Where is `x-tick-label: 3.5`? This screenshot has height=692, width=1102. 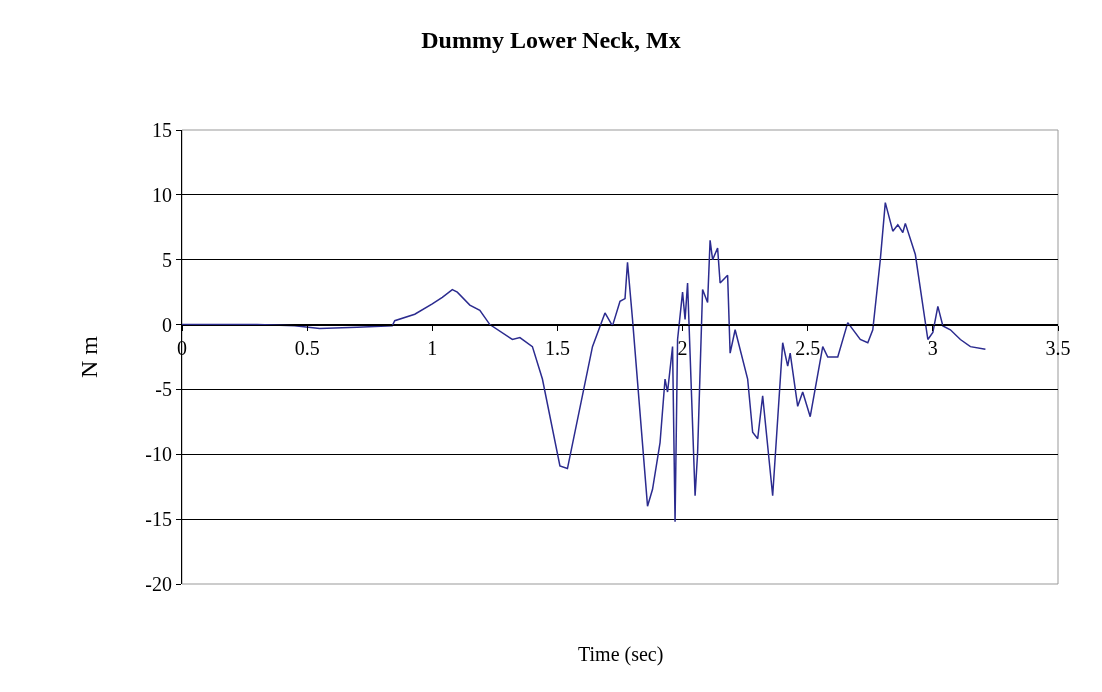
x-tick-label: 3.5 is located at coordinates (1058, 347).